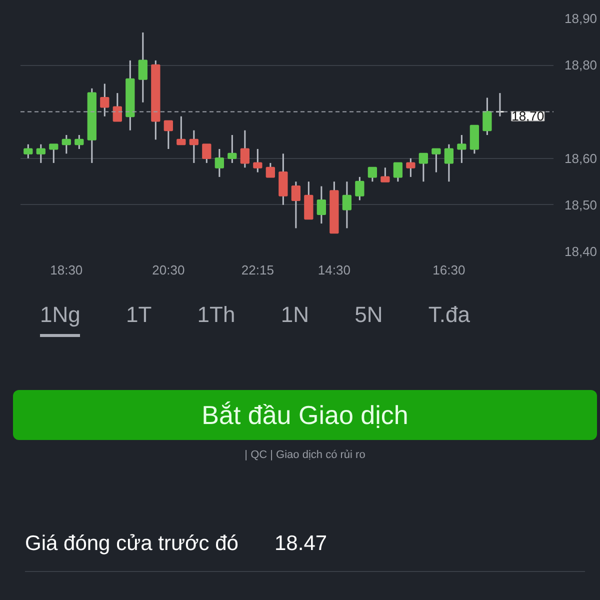 The image size is (600, 600). I want to click on text: 18.47, so click(301, 543).